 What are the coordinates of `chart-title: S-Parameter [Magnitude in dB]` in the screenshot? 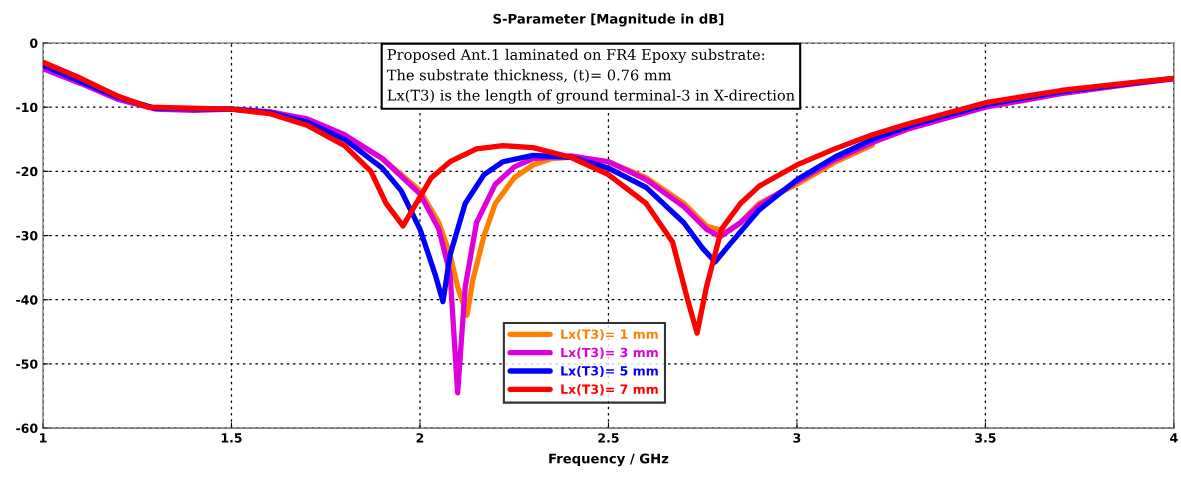 It's located at (608, 20).